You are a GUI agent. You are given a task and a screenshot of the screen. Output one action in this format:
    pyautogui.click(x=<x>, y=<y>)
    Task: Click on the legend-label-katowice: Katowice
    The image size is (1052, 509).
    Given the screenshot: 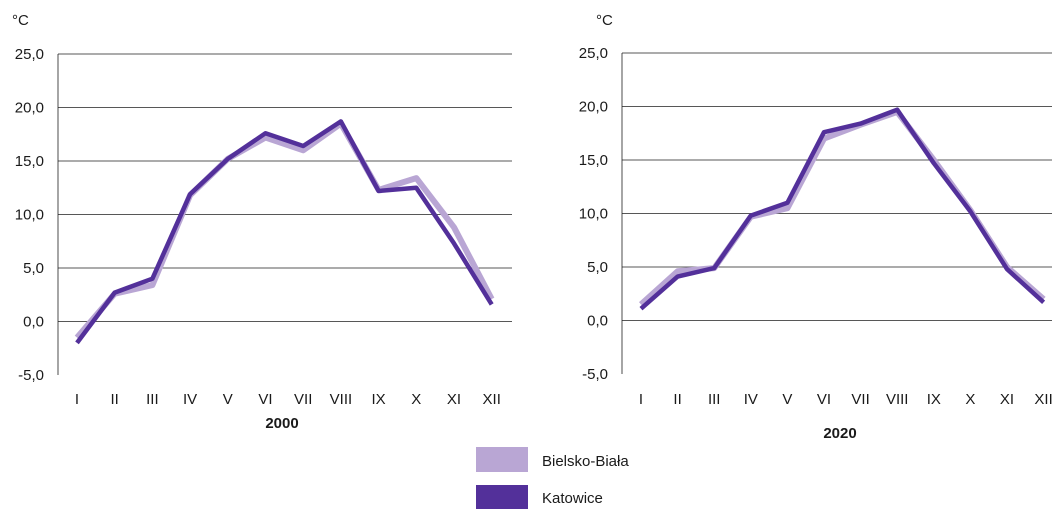 What is the action you would take?
    pyautogui.click(x=572, y=498)
    